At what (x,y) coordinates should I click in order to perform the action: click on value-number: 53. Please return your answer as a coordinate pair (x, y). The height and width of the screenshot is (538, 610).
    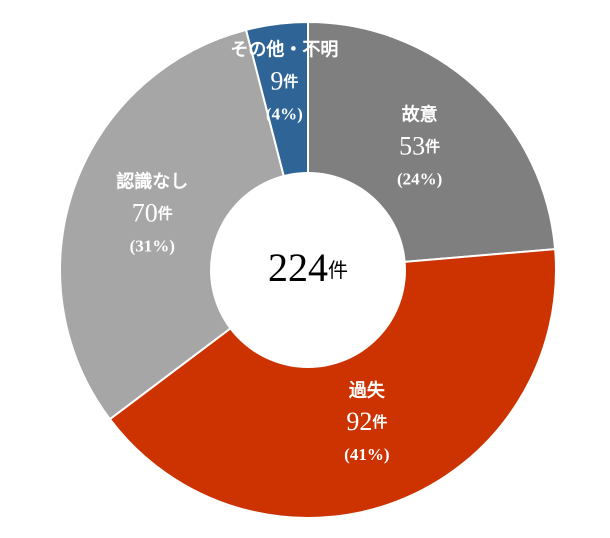
    Looking at the image, I should click on (412, 145).